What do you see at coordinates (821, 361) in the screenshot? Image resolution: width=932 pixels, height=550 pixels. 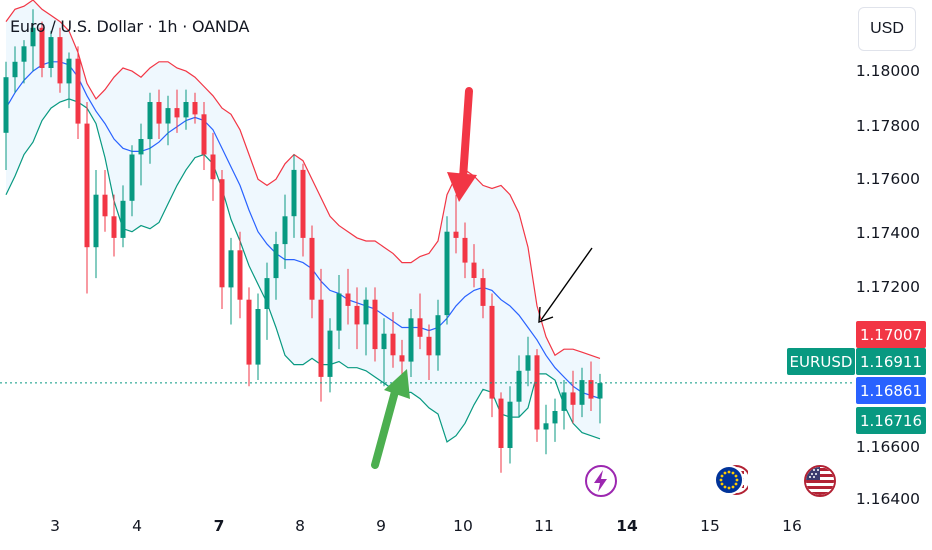 I see `symbol-badge: EURUSD` at bounding box center [821, 361].